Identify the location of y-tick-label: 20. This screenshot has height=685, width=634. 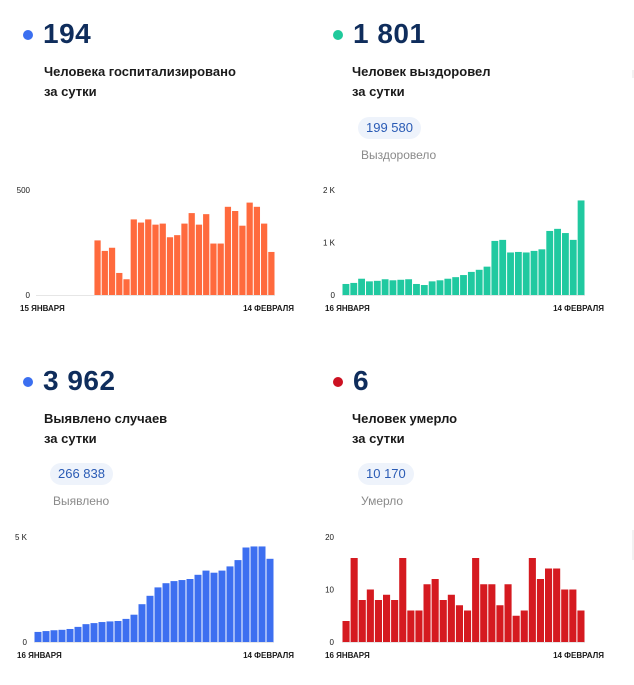
(329, 537).